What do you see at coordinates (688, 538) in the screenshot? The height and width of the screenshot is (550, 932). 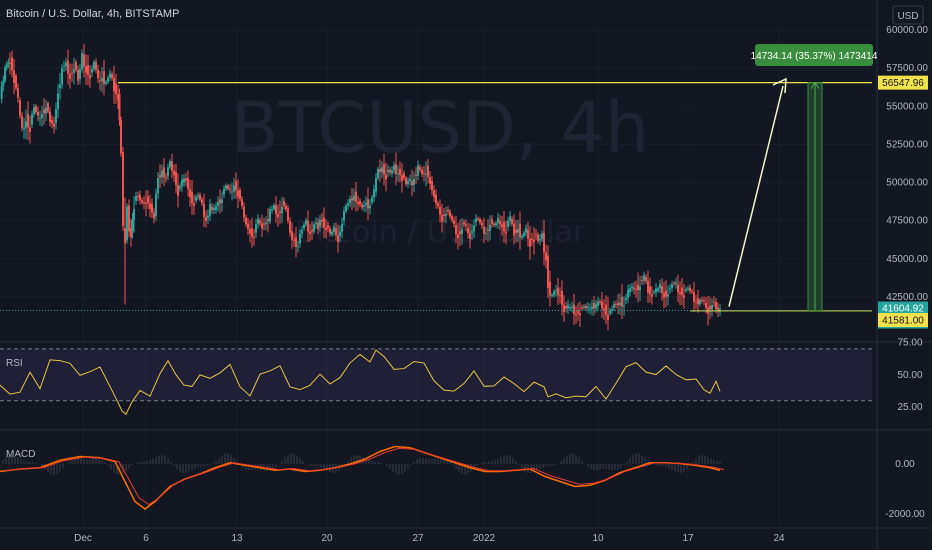 I see `time-tick-label: 17` at bounding box center [688, 538].